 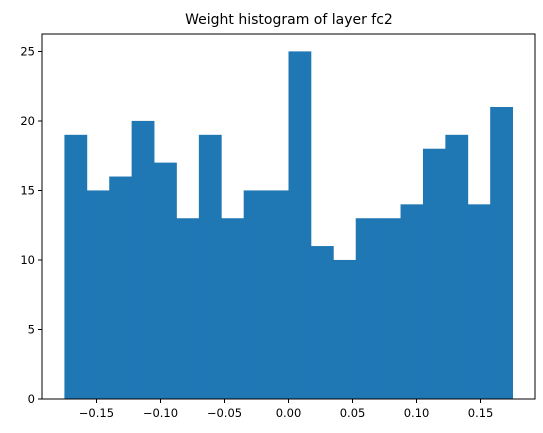 I want to click on y-tick-label: 5, so click(x=31, y=329).